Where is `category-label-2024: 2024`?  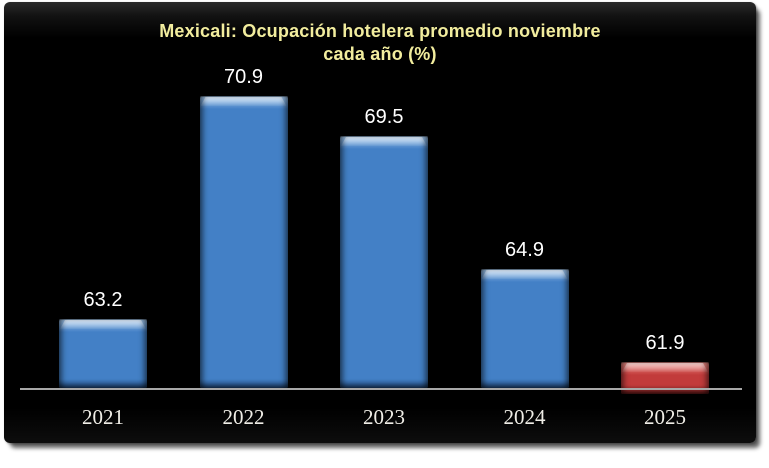 category-label-2024: 2024 is located at coordinates (524, 417).